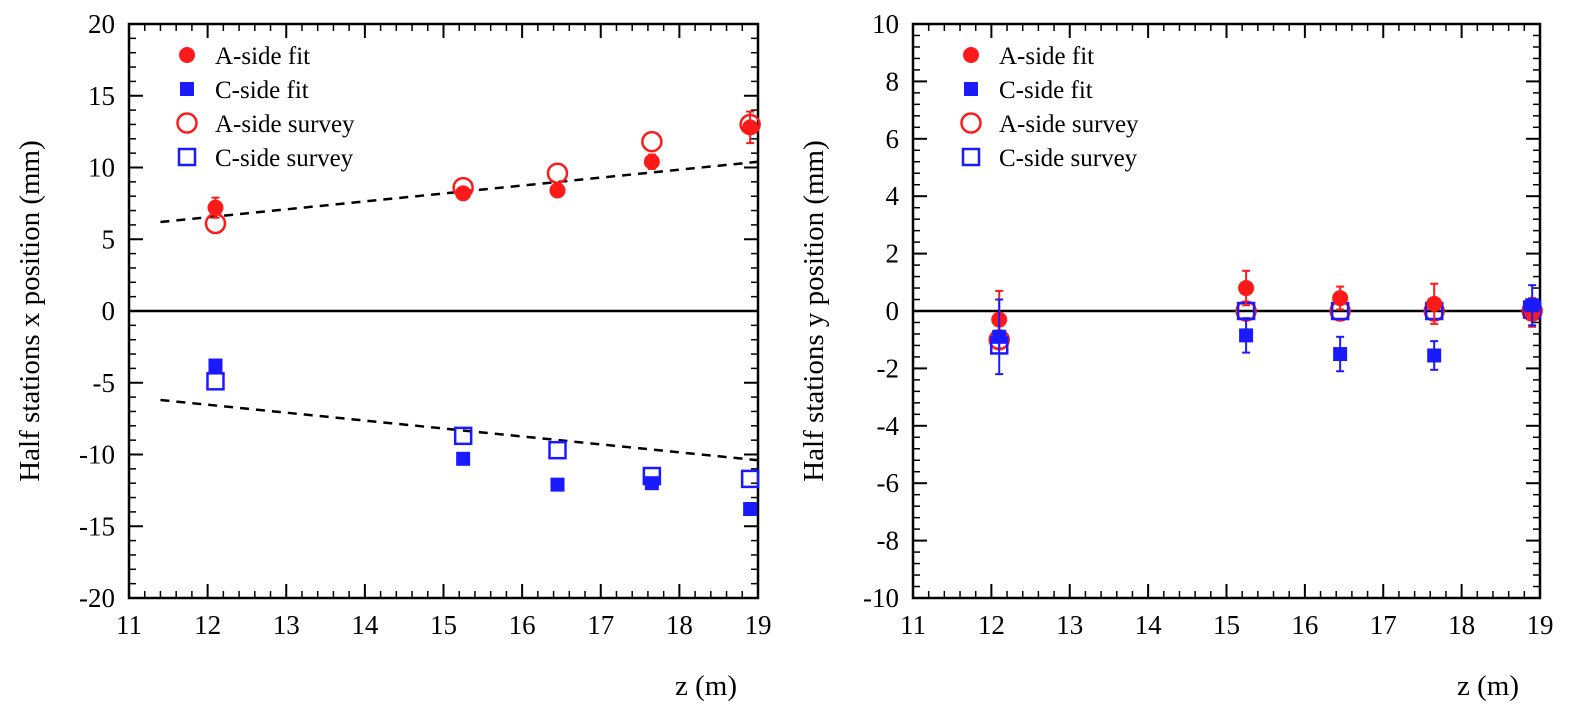 The image size is (1577, 718). I want to click on y-axis-label: Half stations x position (mm), so click(30, 311).